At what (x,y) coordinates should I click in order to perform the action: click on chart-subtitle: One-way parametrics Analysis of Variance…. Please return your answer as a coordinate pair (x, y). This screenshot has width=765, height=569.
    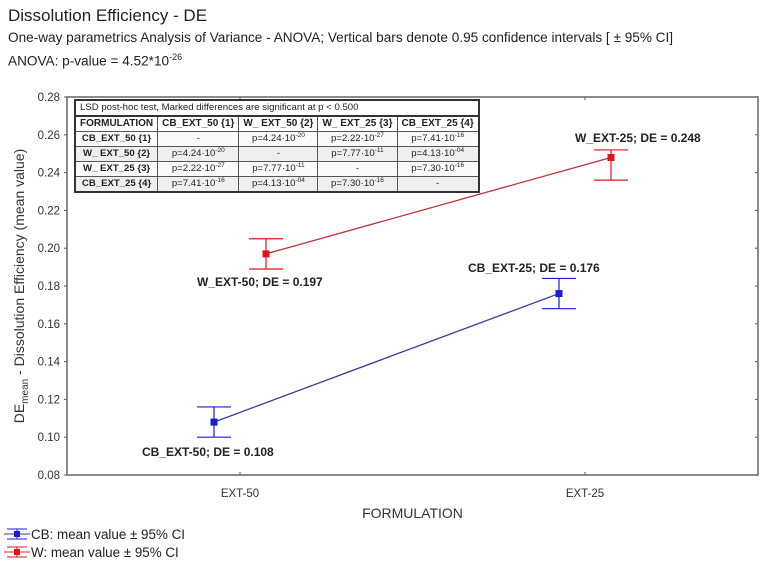
    Looking at the image, I should click on (341, 37).